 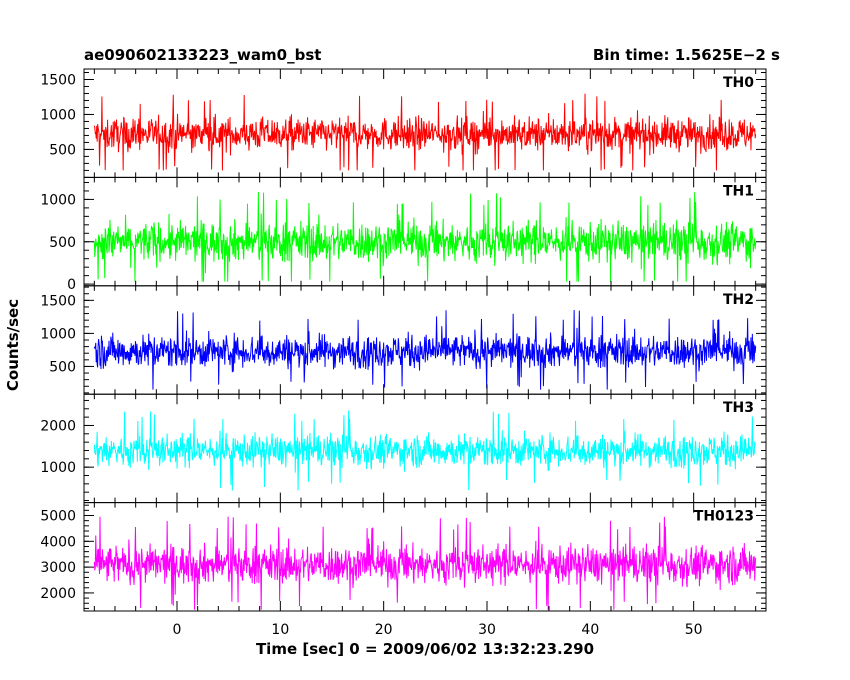 What do you see at coordinates (425, 237) in the screenshot?
I see `series-th1` at bounding box center [425, 237].